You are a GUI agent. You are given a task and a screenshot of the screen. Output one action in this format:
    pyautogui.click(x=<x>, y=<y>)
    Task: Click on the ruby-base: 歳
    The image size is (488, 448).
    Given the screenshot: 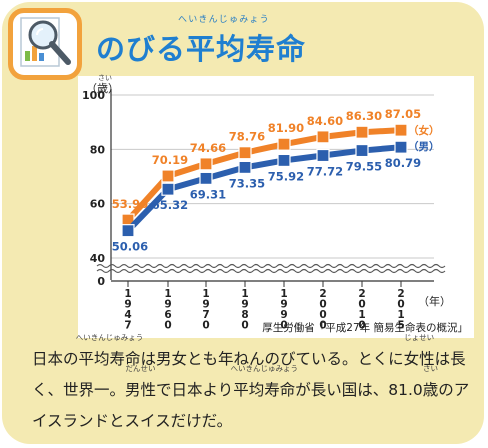 What is the action you would take?
    pyautogui.click(x=430, y=390)
    